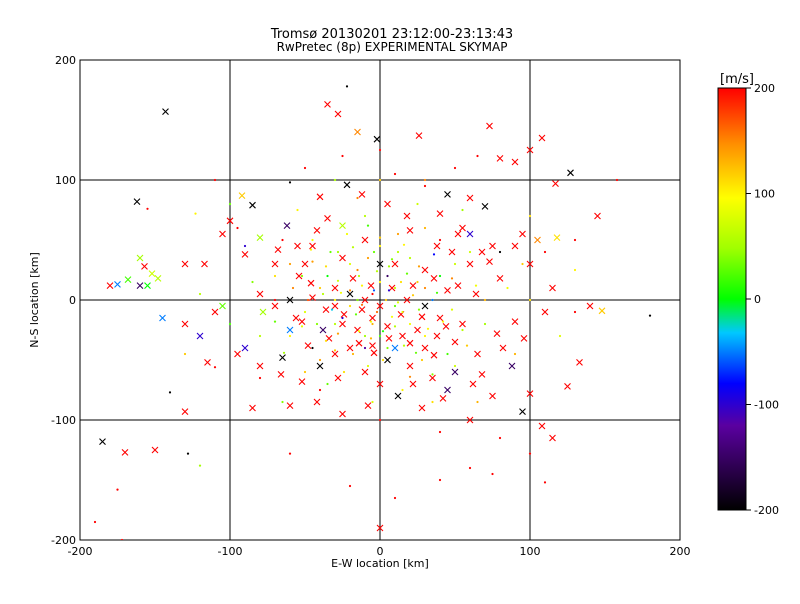 This screenshot has height=604, width=800. I want to click on colorbar-tick-label: 100, so click(764, 194).